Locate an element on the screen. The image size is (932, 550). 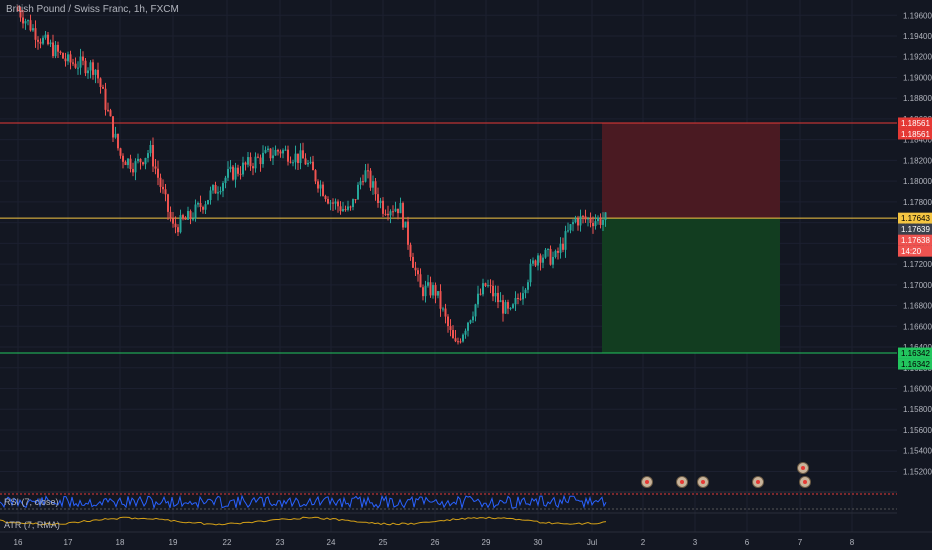
price-axis-bg is located at coordinates (914, 266).